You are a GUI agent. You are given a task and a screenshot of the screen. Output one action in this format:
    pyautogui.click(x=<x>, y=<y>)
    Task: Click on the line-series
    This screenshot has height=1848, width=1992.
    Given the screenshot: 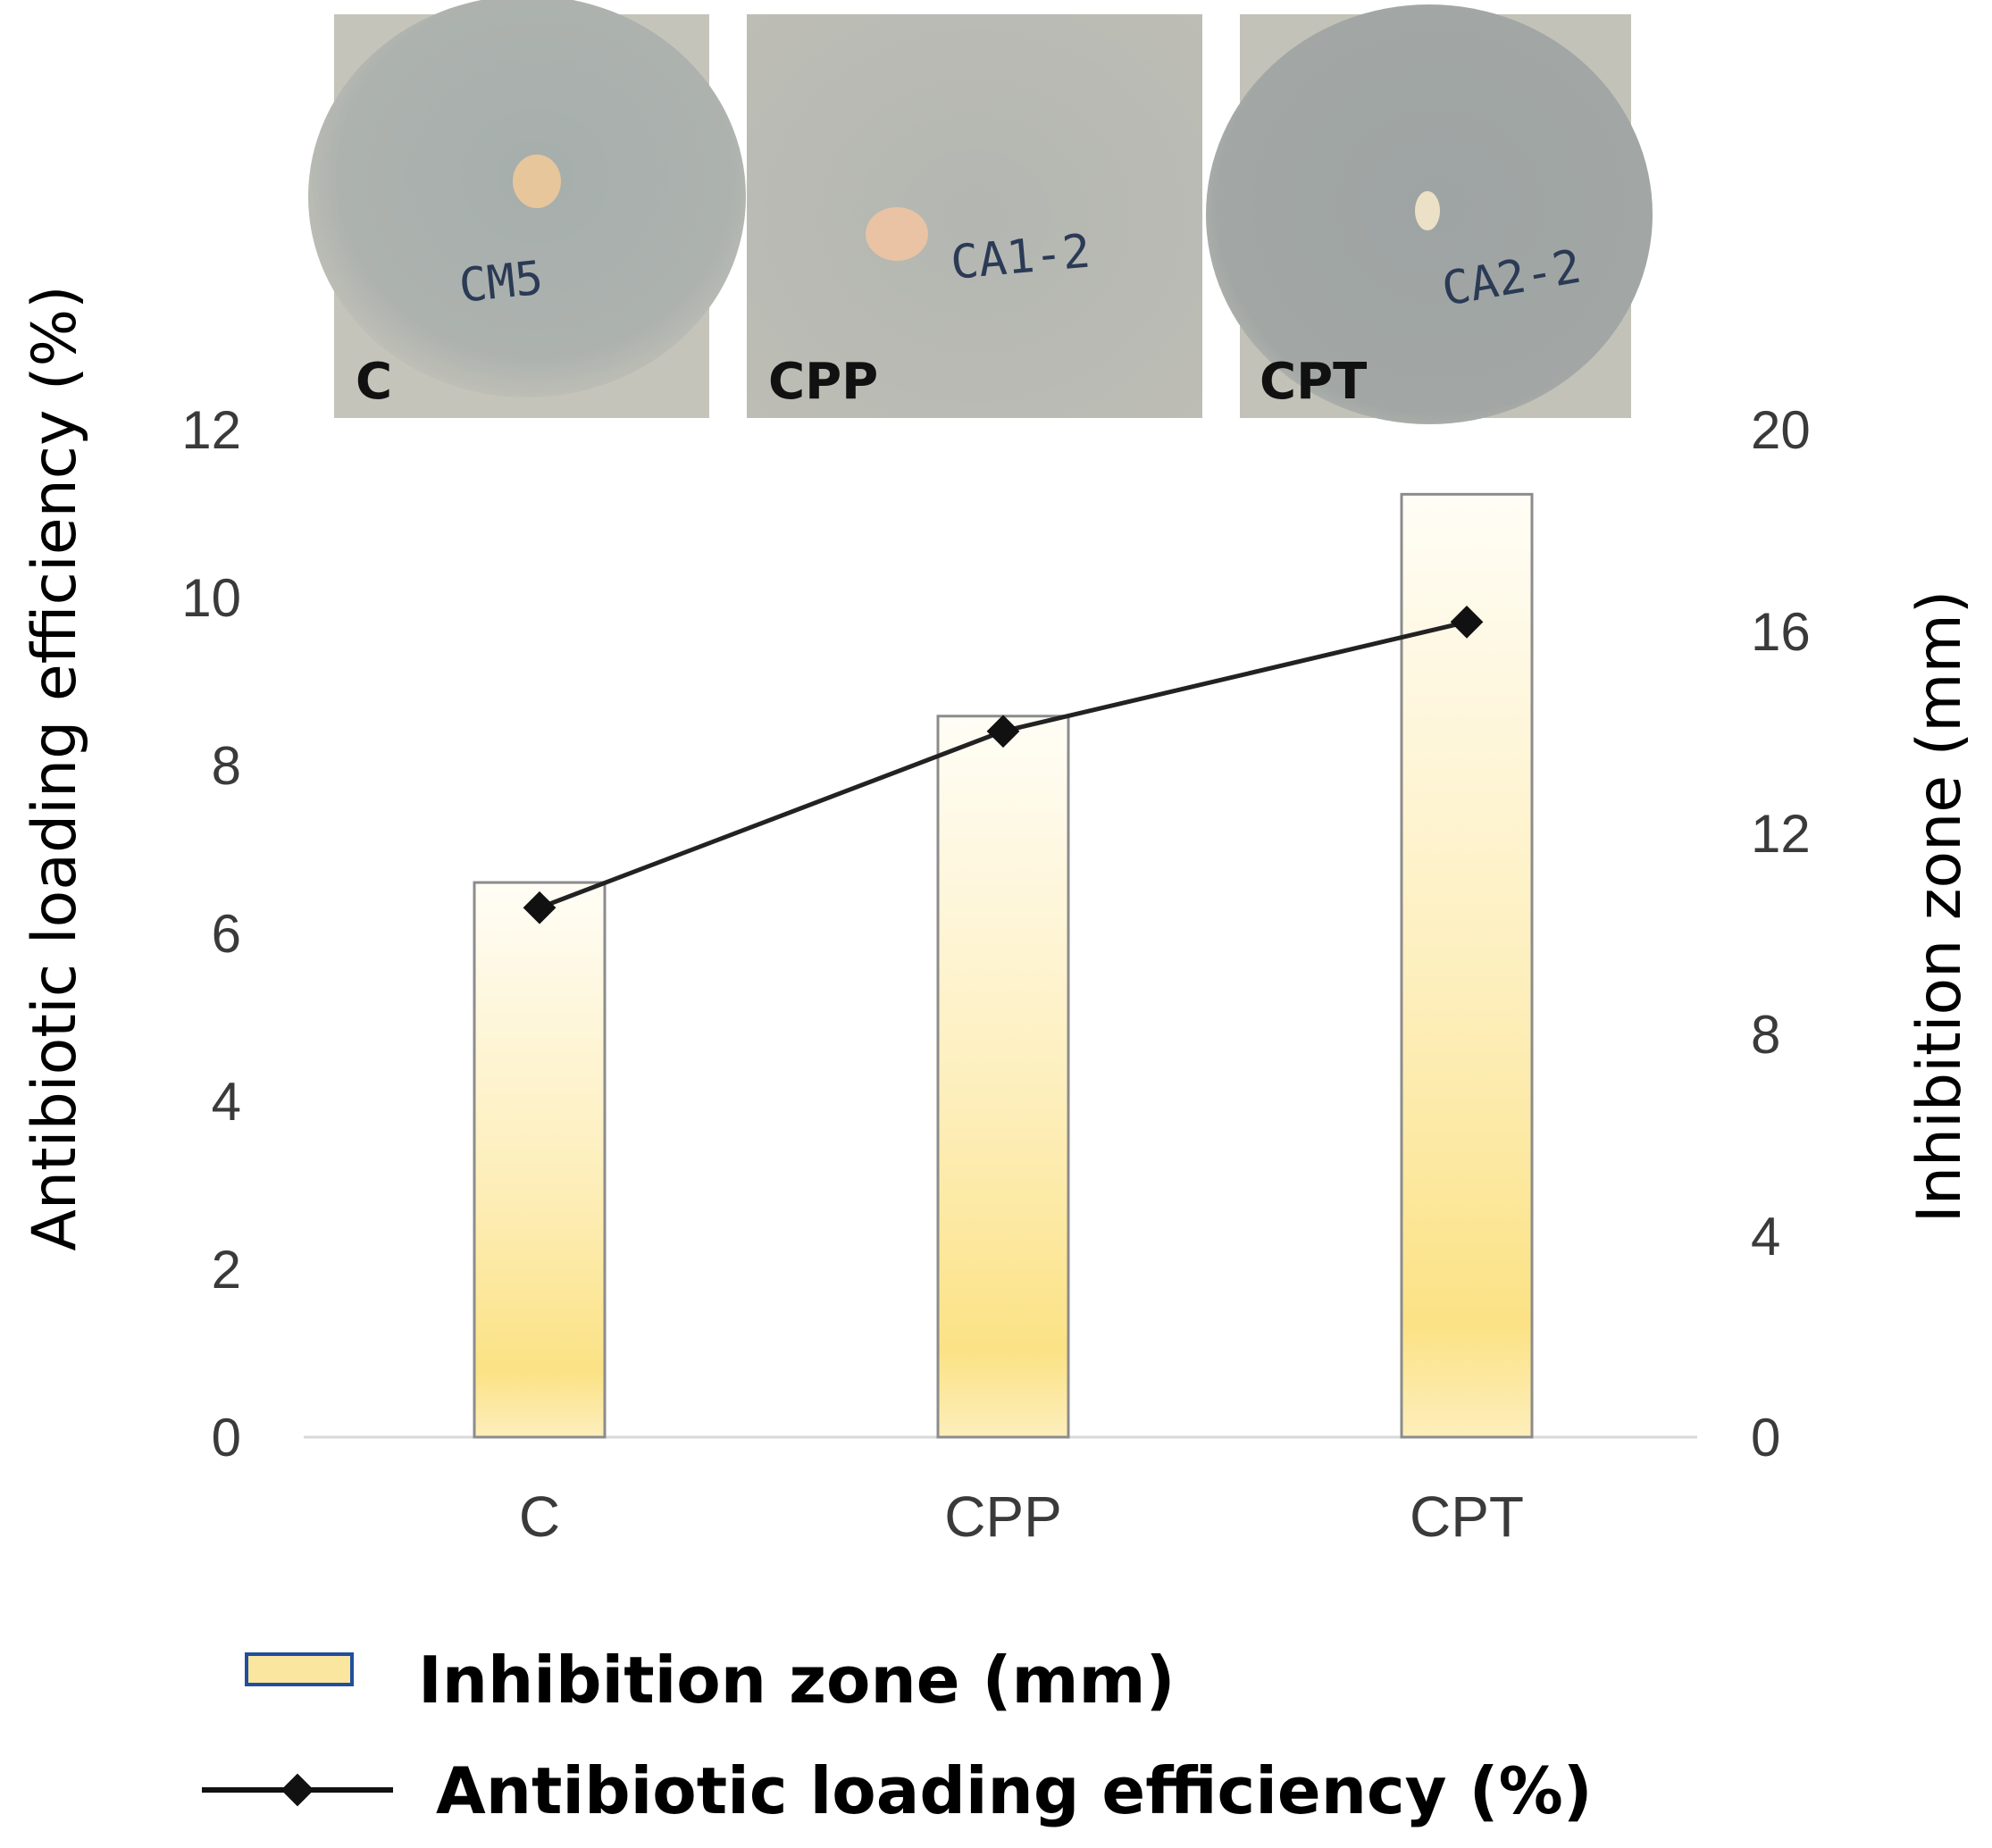 What is the action you would take?
    pyautogui.click(x=1003, y=765)
    